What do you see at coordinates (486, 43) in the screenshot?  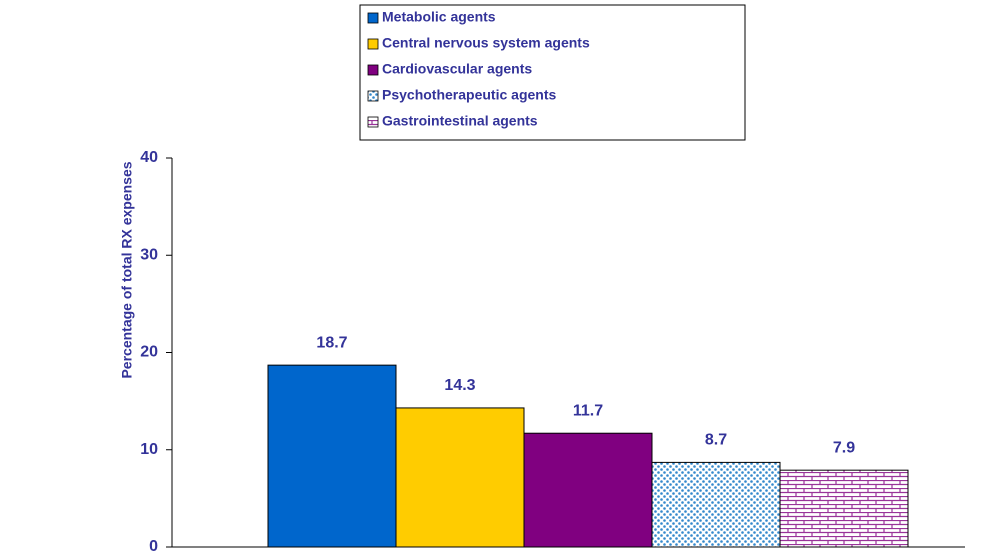 I see `legend-label: Central nervous system agents` at bounding box center [486, 43].